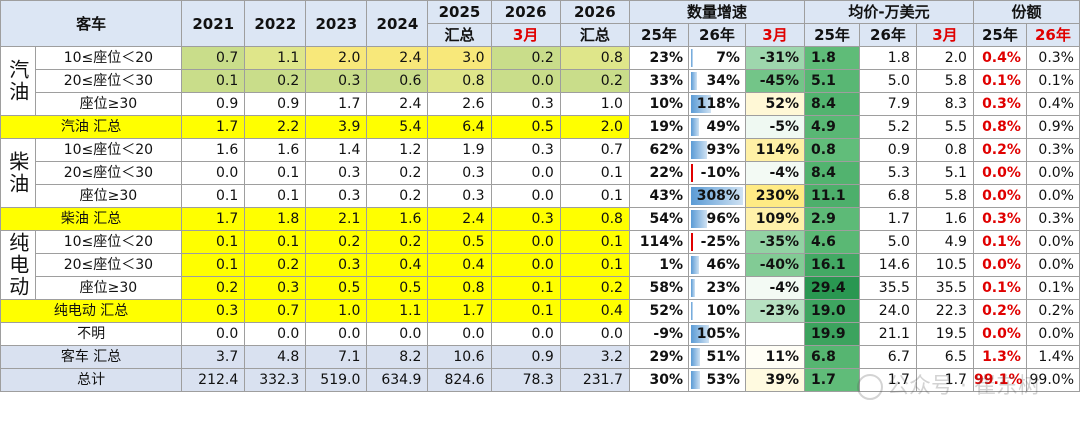 The image size is (1080, 434). Describe the element at coordinates (108, 81) in the screenshot. I see `row-label: 20≤座位＜30` at that location.